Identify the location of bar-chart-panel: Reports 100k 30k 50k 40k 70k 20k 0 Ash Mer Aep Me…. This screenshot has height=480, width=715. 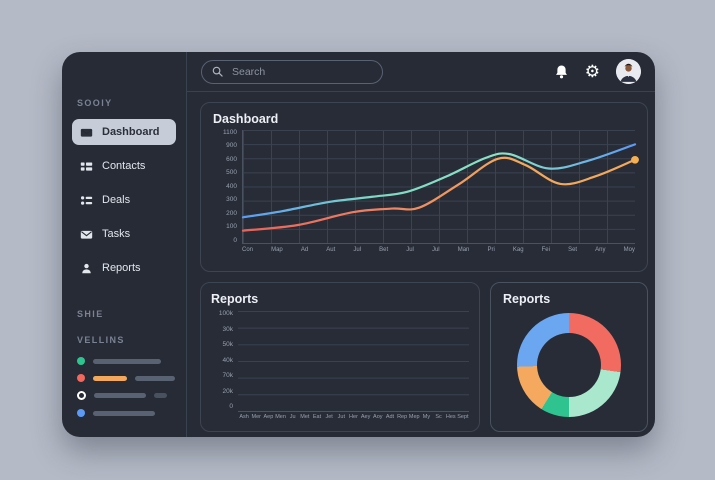
(340, 357).